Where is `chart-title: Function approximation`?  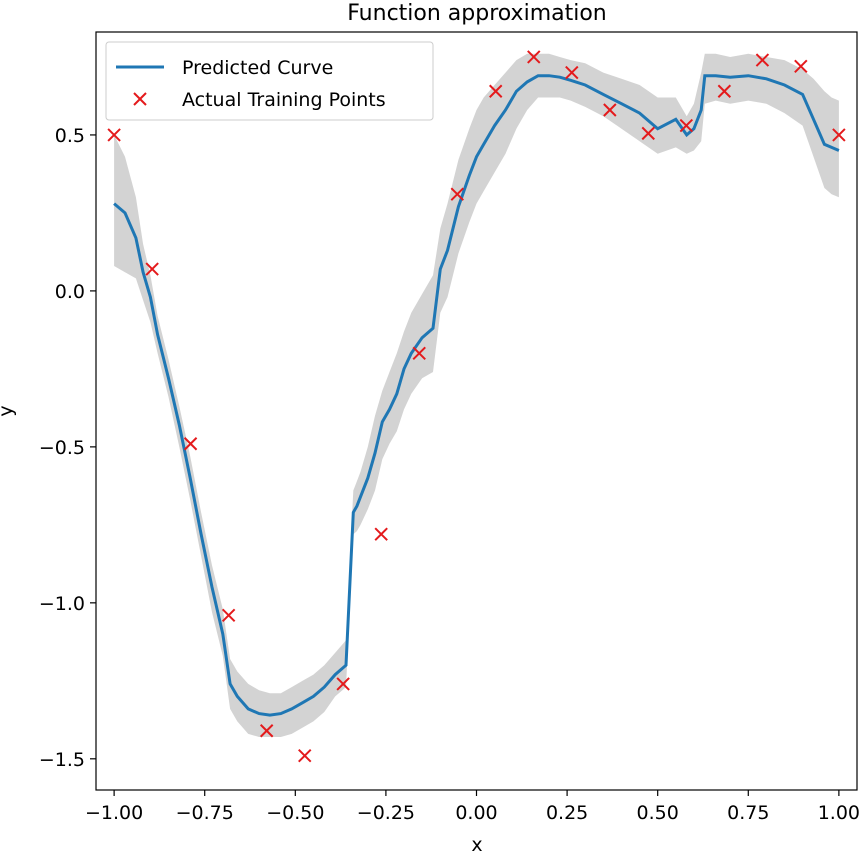
chart-title: Function approximation is located at coordinates (477, 13).